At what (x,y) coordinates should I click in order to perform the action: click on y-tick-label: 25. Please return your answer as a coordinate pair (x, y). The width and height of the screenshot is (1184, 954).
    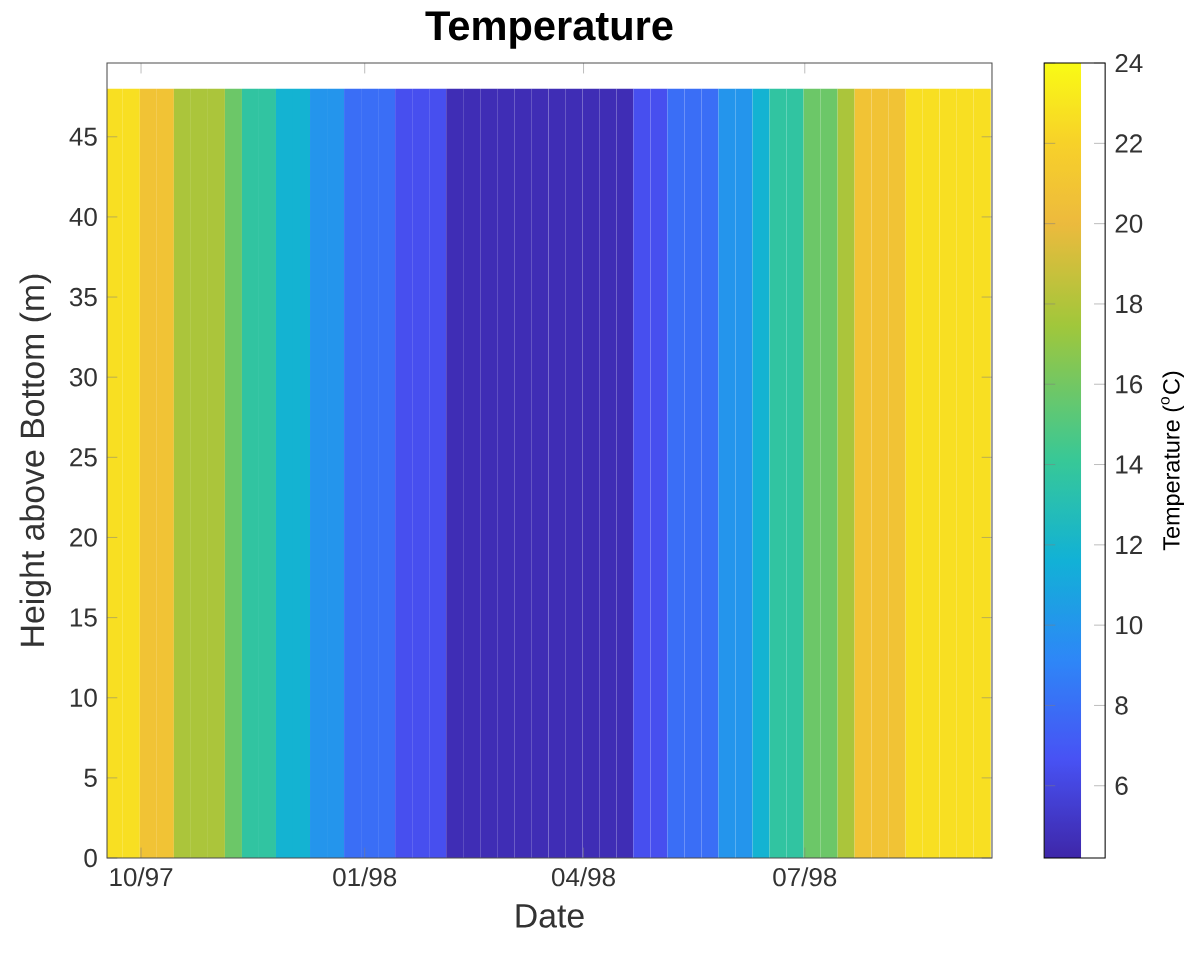
    Looking at the image, I should click on (83, 457).